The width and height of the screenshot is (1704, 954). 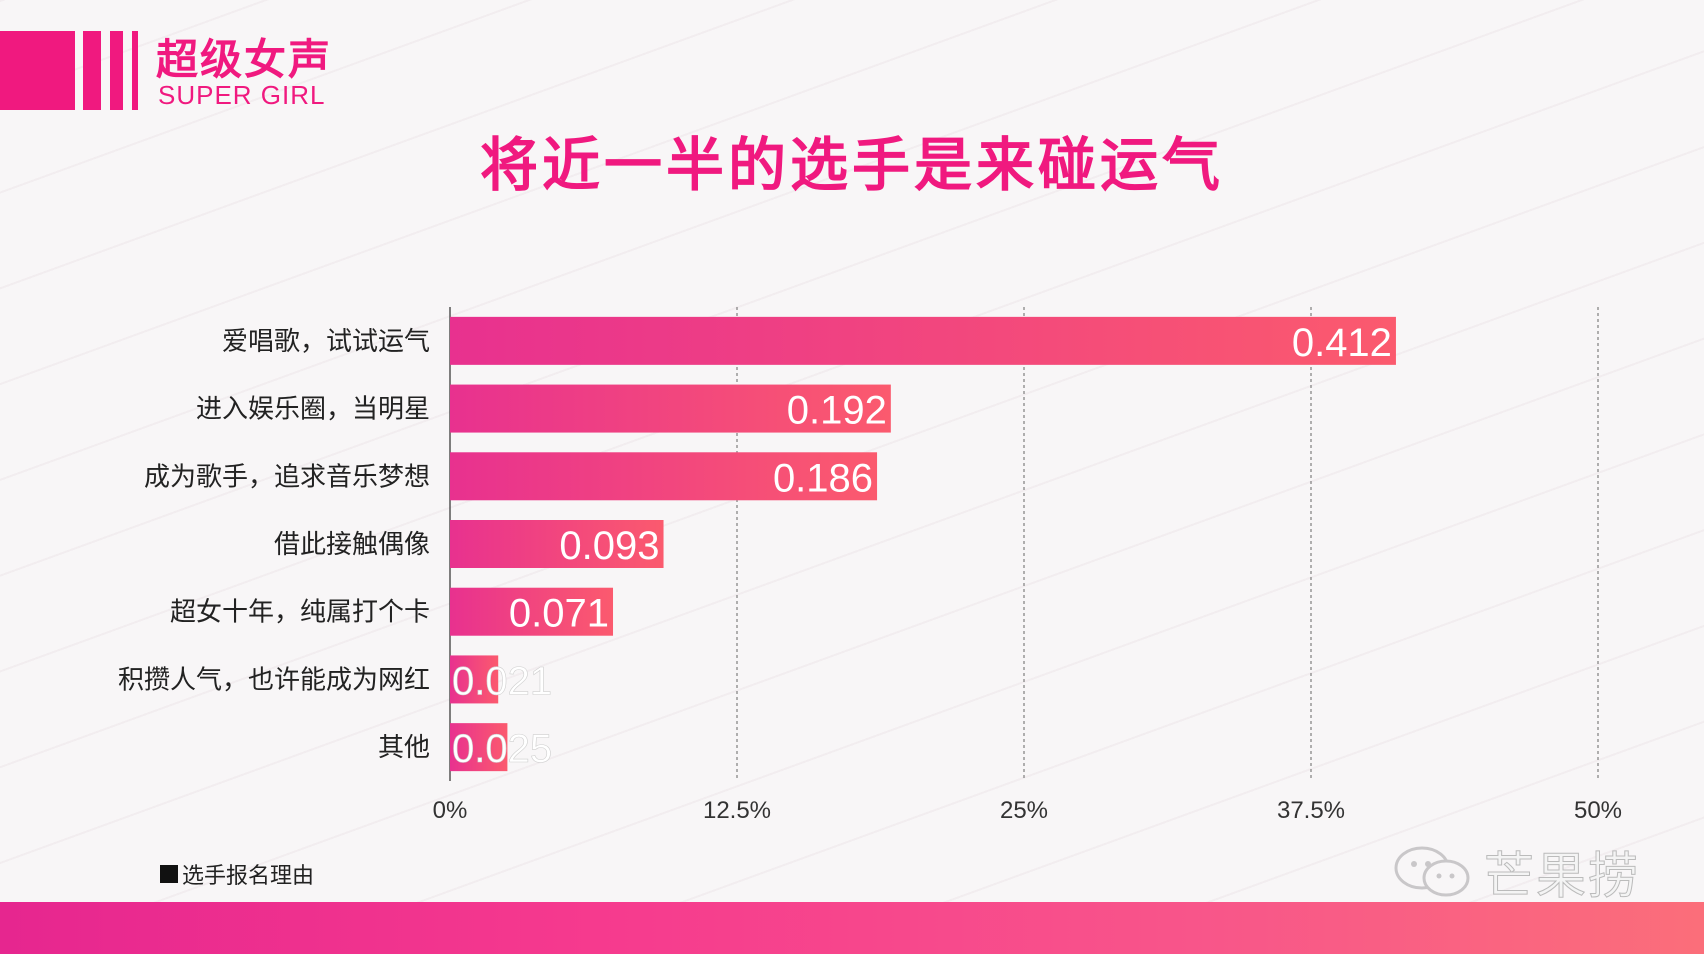 I want to click on category-label: 其他, so click(x=404, y=748).